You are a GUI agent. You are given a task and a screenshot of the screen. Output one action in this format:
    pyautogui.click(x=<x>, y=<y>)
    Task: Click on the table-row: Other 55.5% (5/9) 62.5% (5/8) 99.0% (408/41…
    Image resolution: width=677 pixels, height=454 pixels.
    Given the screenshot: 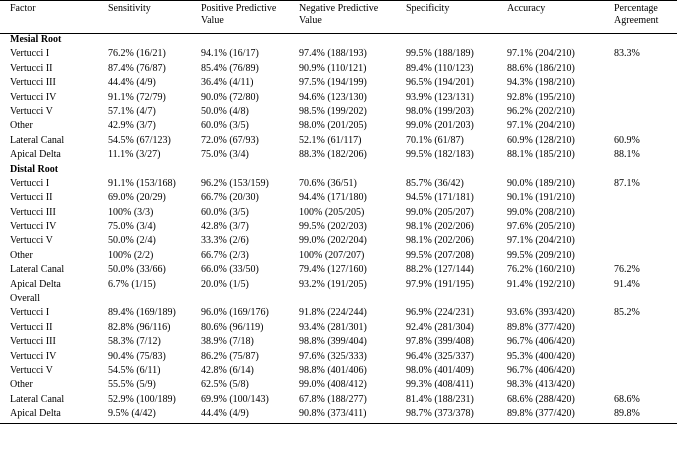 What is the action you would take?
    pyautogui.click(x=338, y=386)
    